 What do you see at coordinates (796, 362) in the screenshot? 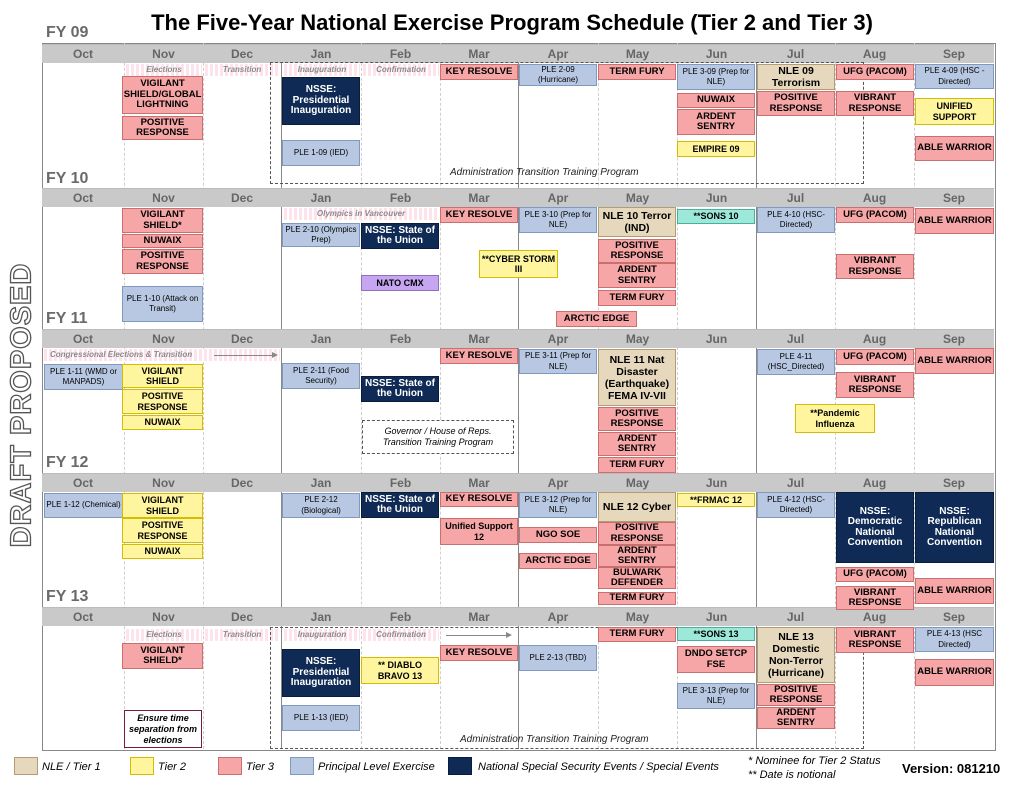
I see `event-block: PLE 4-11 (HSC_Directed)` at bounding box center [796, 362].